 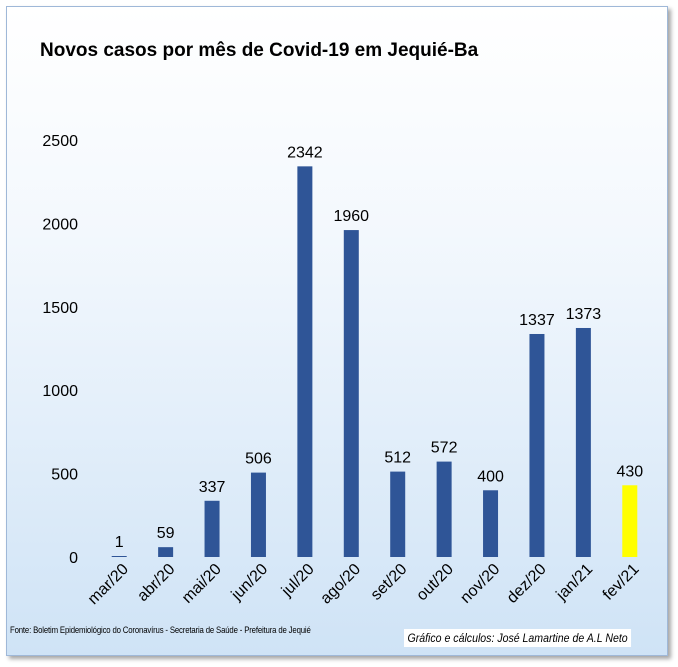 I want to click on data-label: 400, so click(x=490, y=476).